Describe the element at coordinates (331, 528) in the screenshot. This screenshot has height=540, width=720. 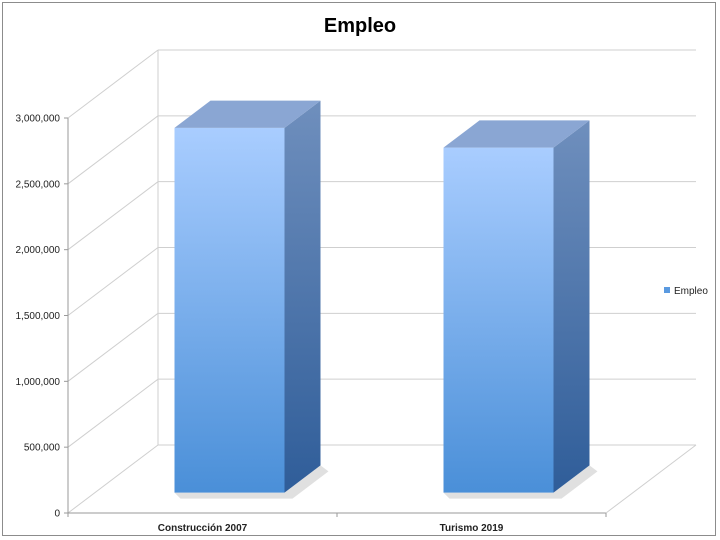
I see `x-category-labels: Construcción 2007 Turismo 2019` at that location.